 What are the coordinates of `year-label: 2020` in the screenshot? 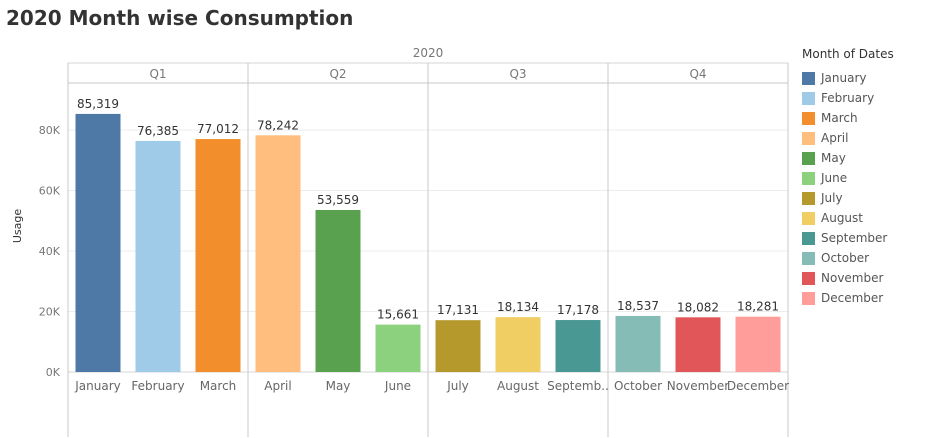 It's located at (428, 53).